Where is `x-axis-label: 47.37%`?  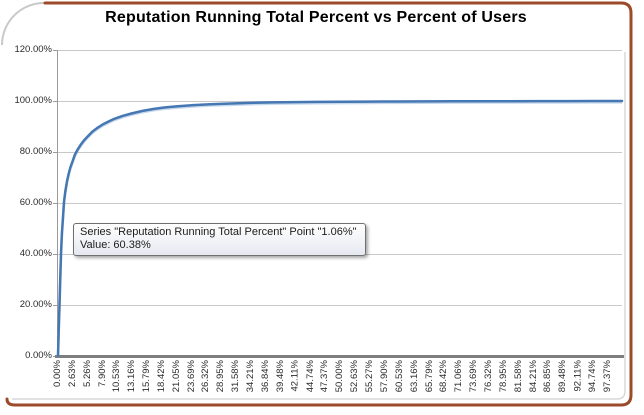
x-axis-label: 47.37% is located at coordinates (325, 376).